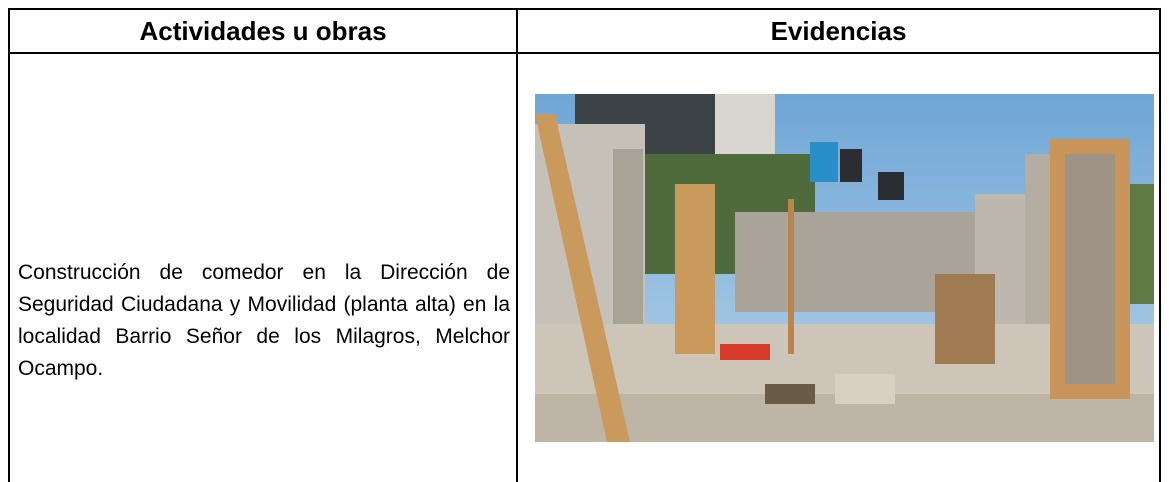 This screenshot has width=1169, height=482. What do you see at coordinates (263, 30) in the screenshot?
I see `column-header: Actividades u obras` at bounding box center [263, 30].